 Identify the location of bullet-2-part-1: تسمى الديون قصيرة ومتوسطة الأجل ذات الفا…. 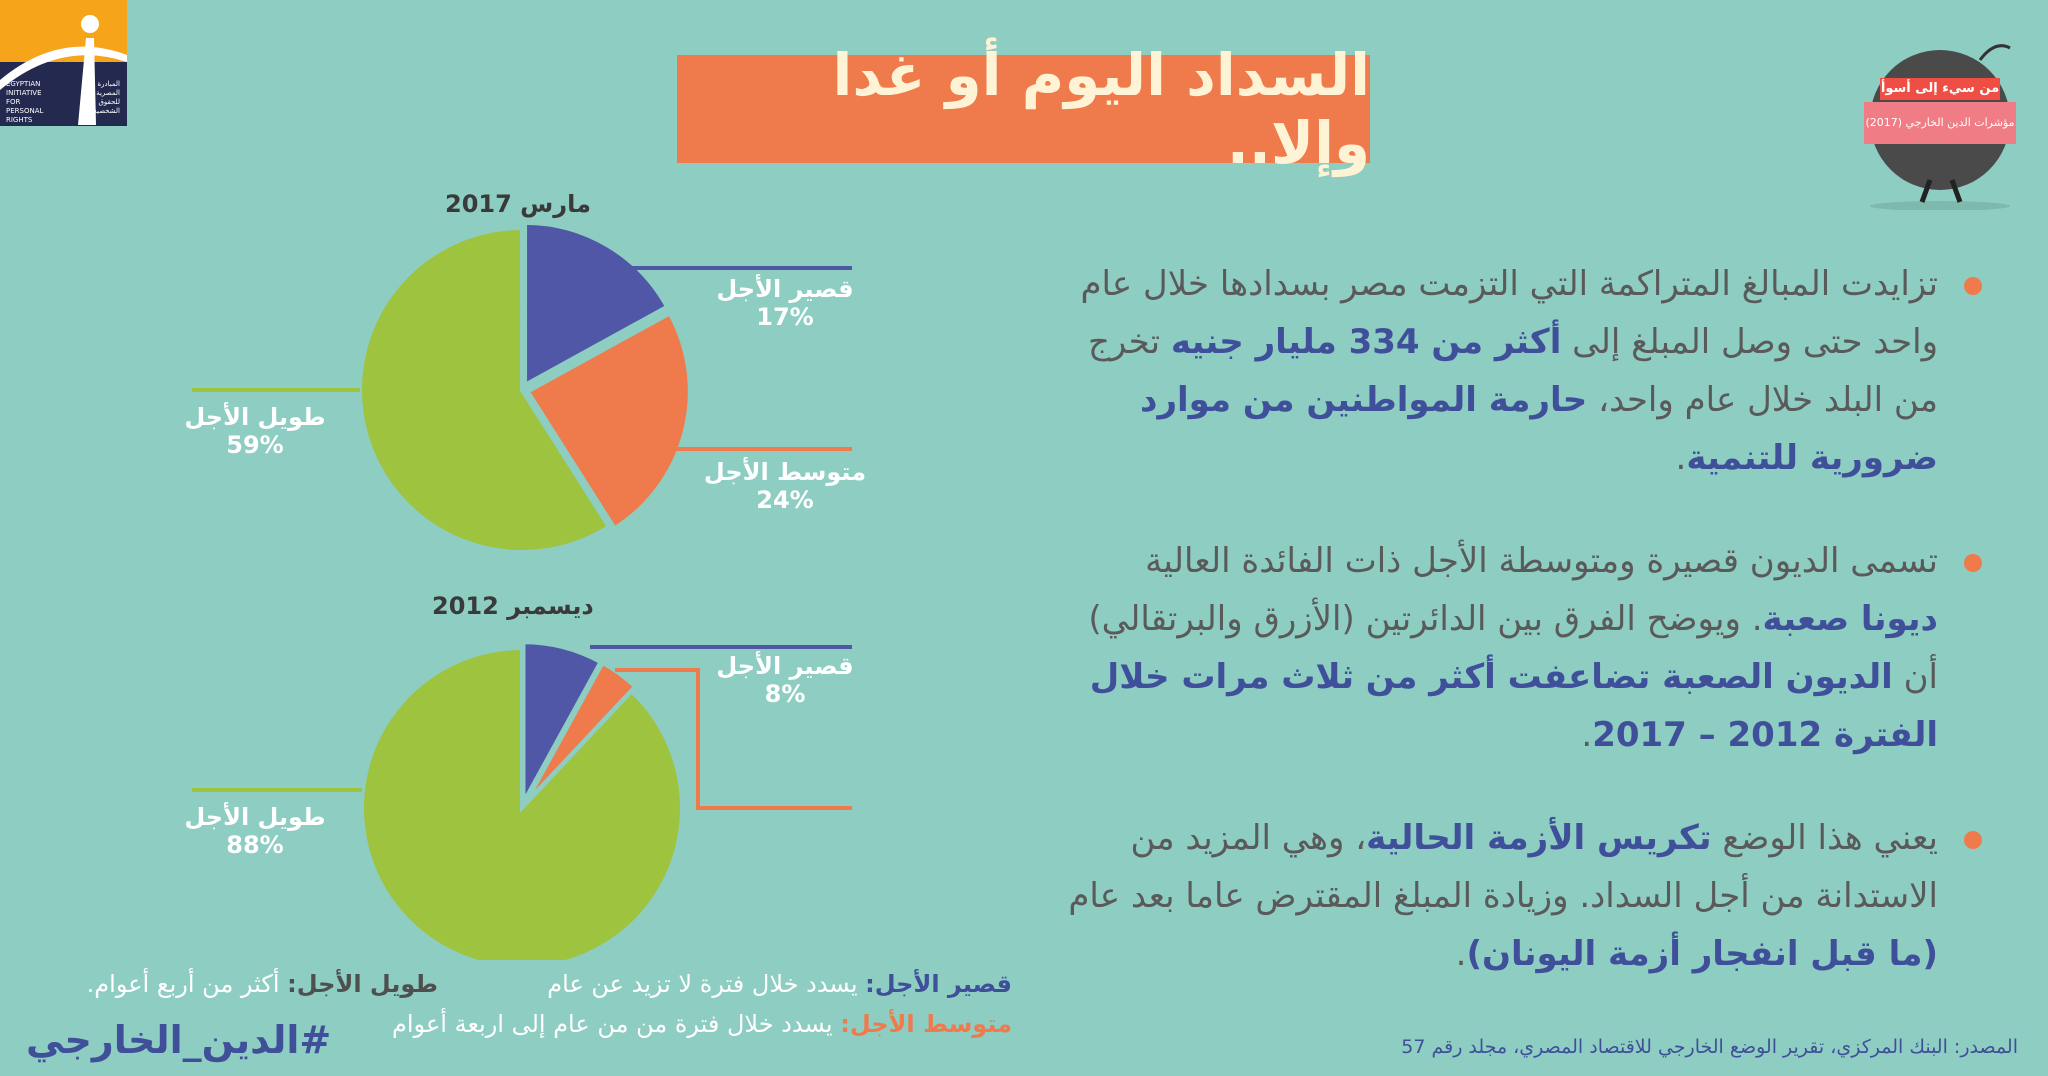
(1541, 561).